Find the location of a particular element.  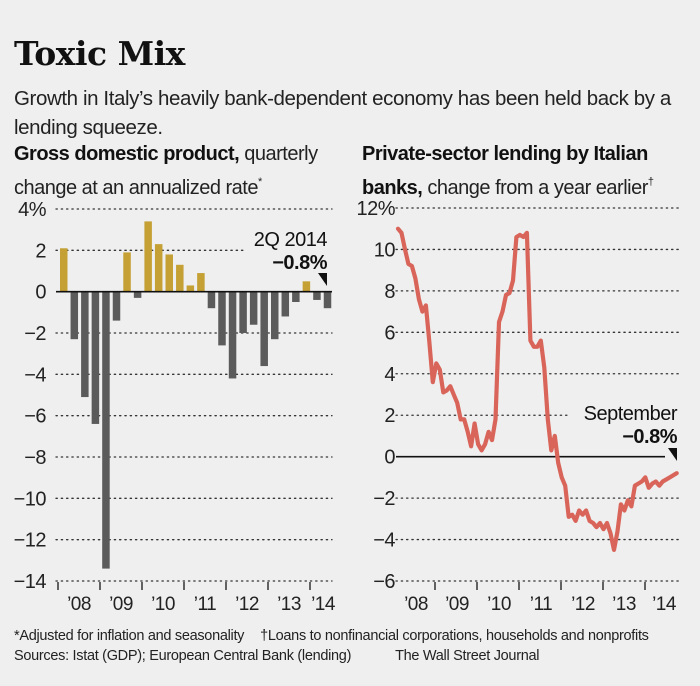

lending-xtick-label: ’11 is located at coordinates (541, 604).